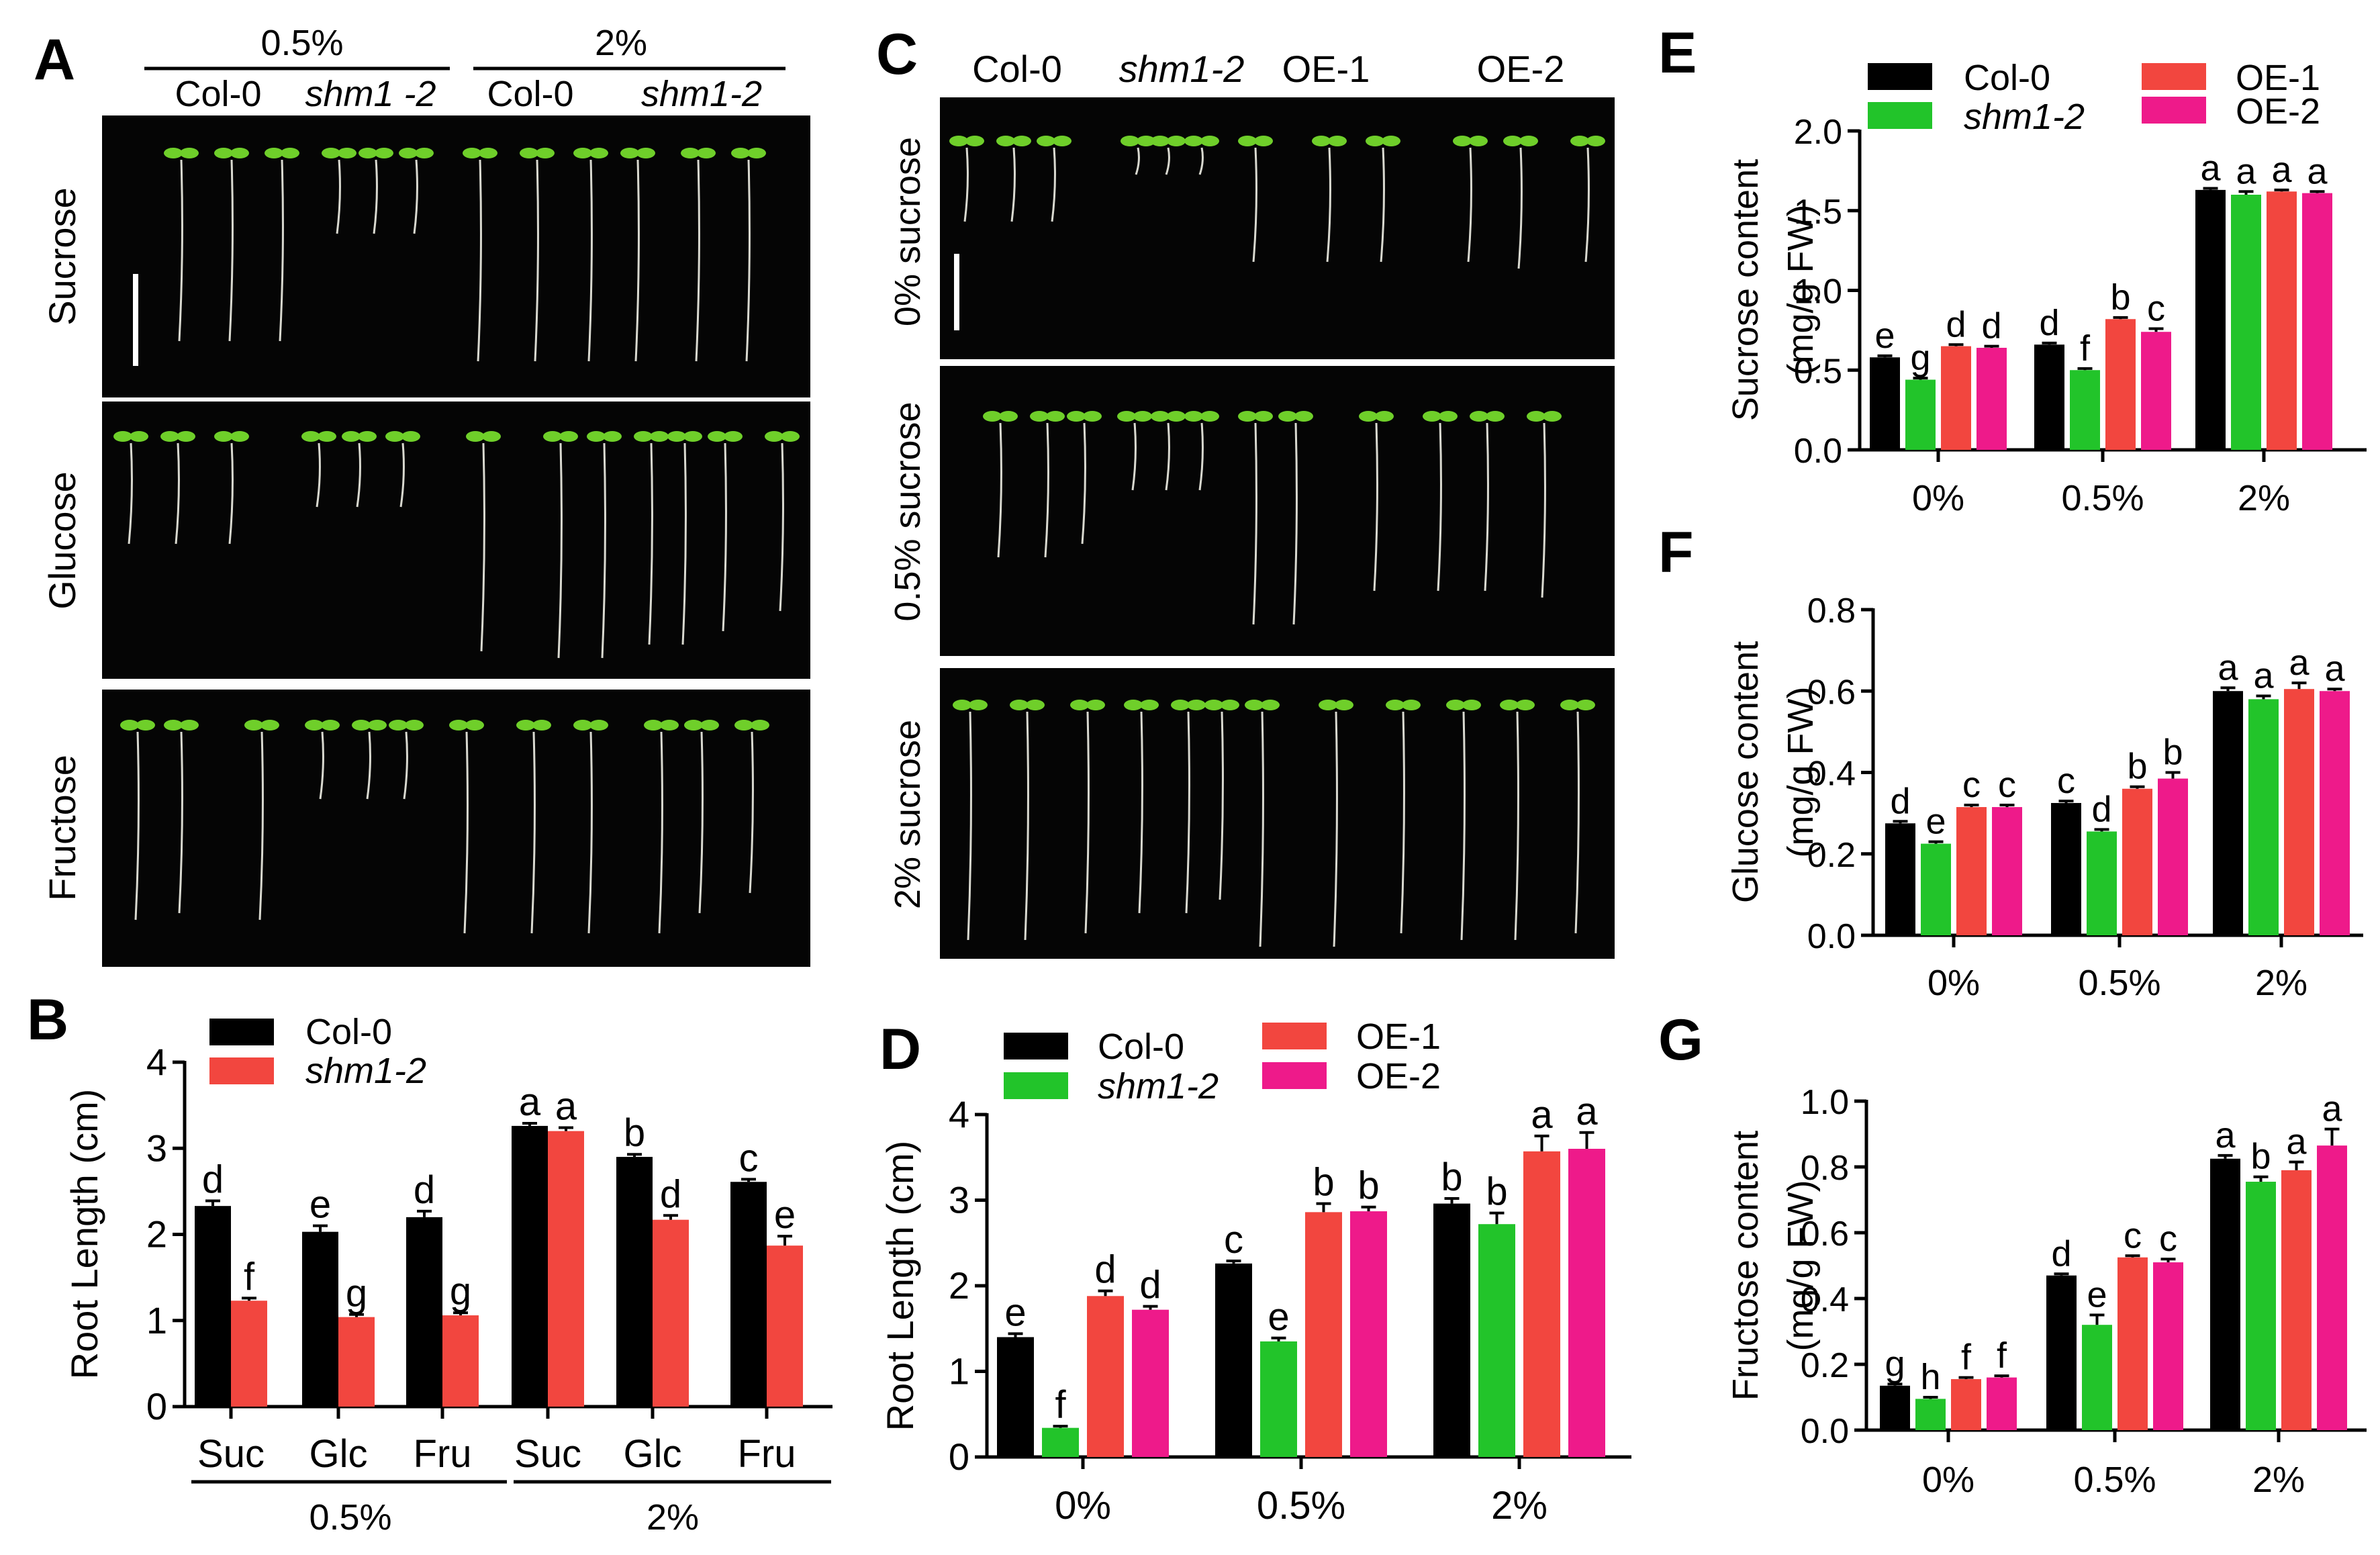  What do you see at coordinates (2120, 297) in the screenshot?
I see `e-significance-letter: b` at bounding box center [2120, 297].